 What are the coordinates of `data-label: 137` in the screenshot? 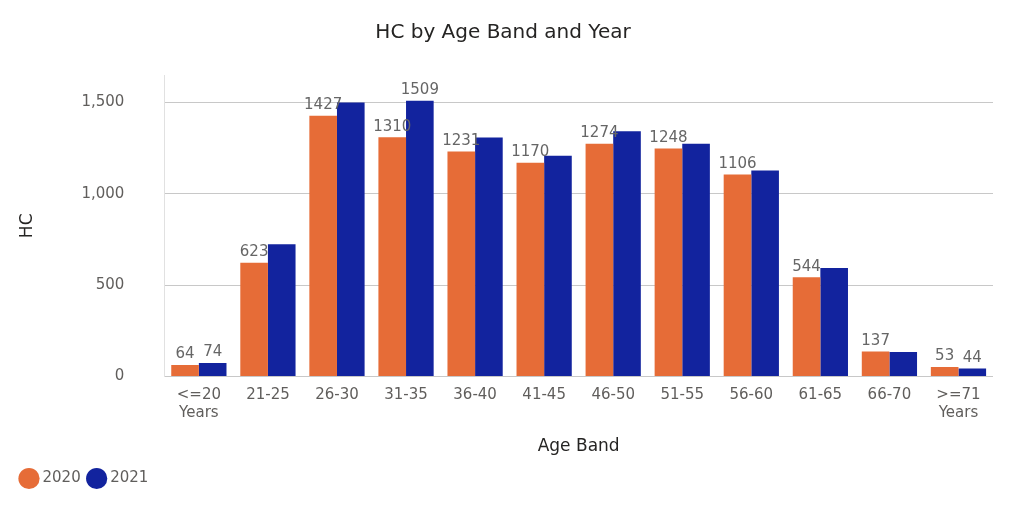 It's located at (875, 339).